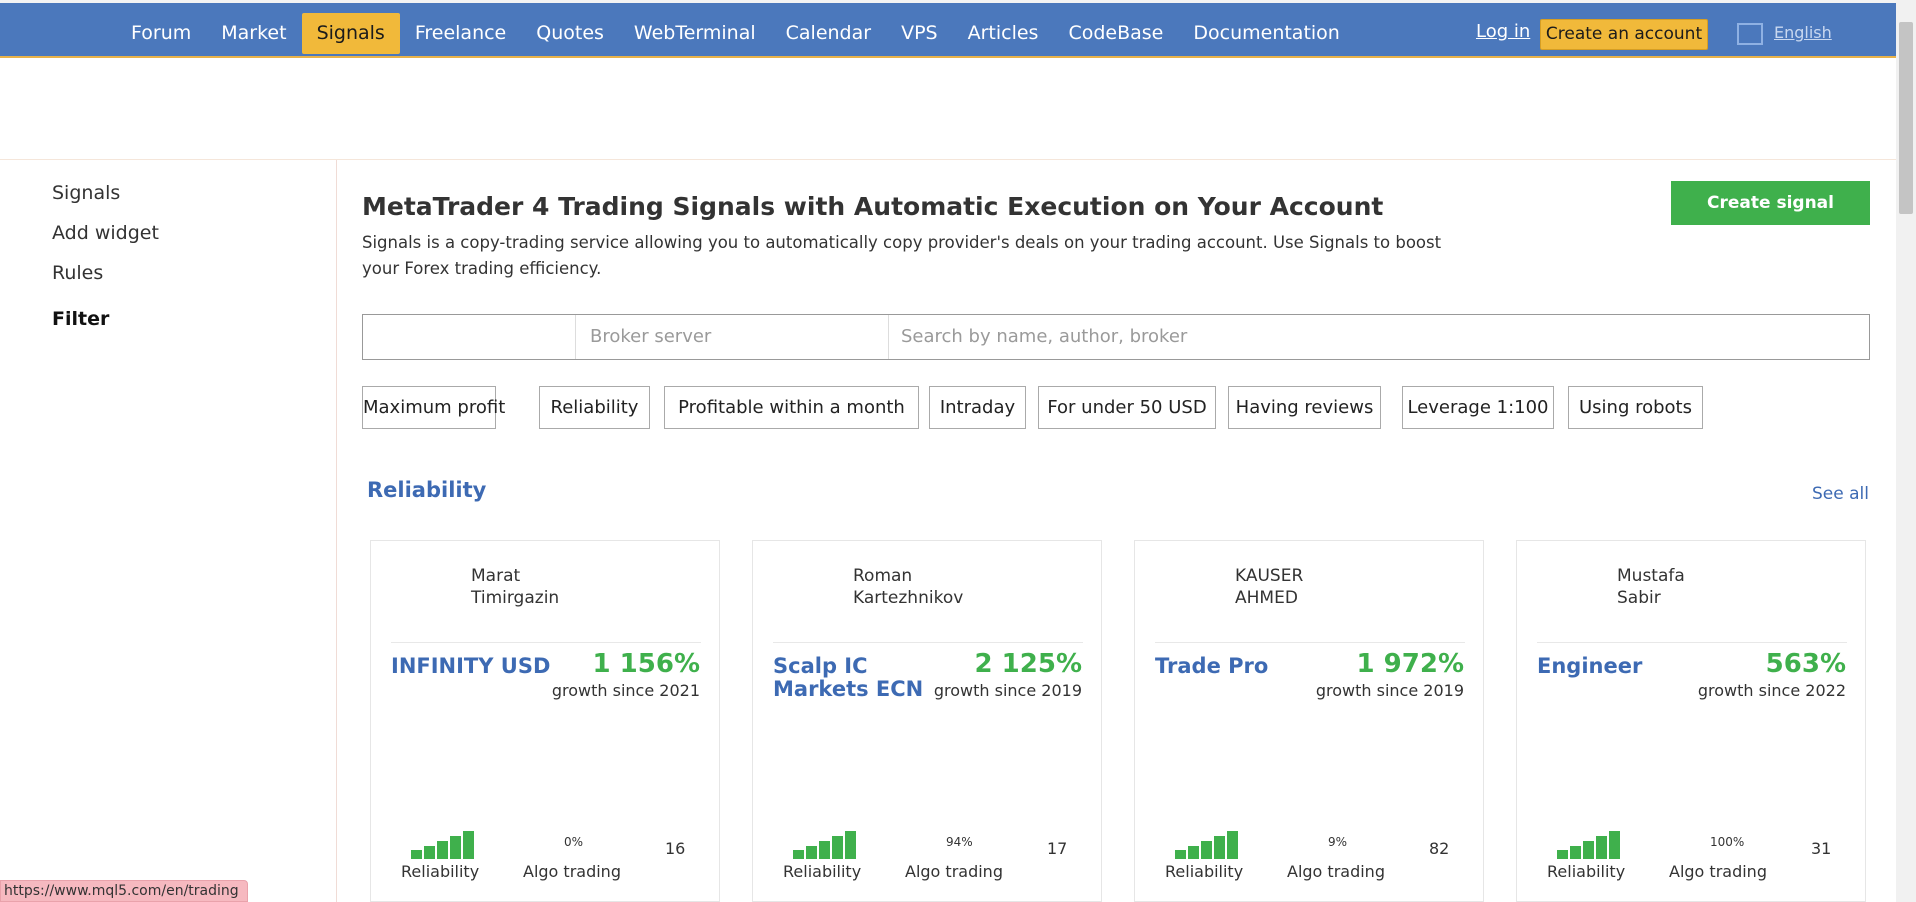 The height and width of the screenshot is (902, 1916). Describe the element at coordinates (1044, 336) in the screenshot. I see `search-input: Search by name, author, broker` at that location.